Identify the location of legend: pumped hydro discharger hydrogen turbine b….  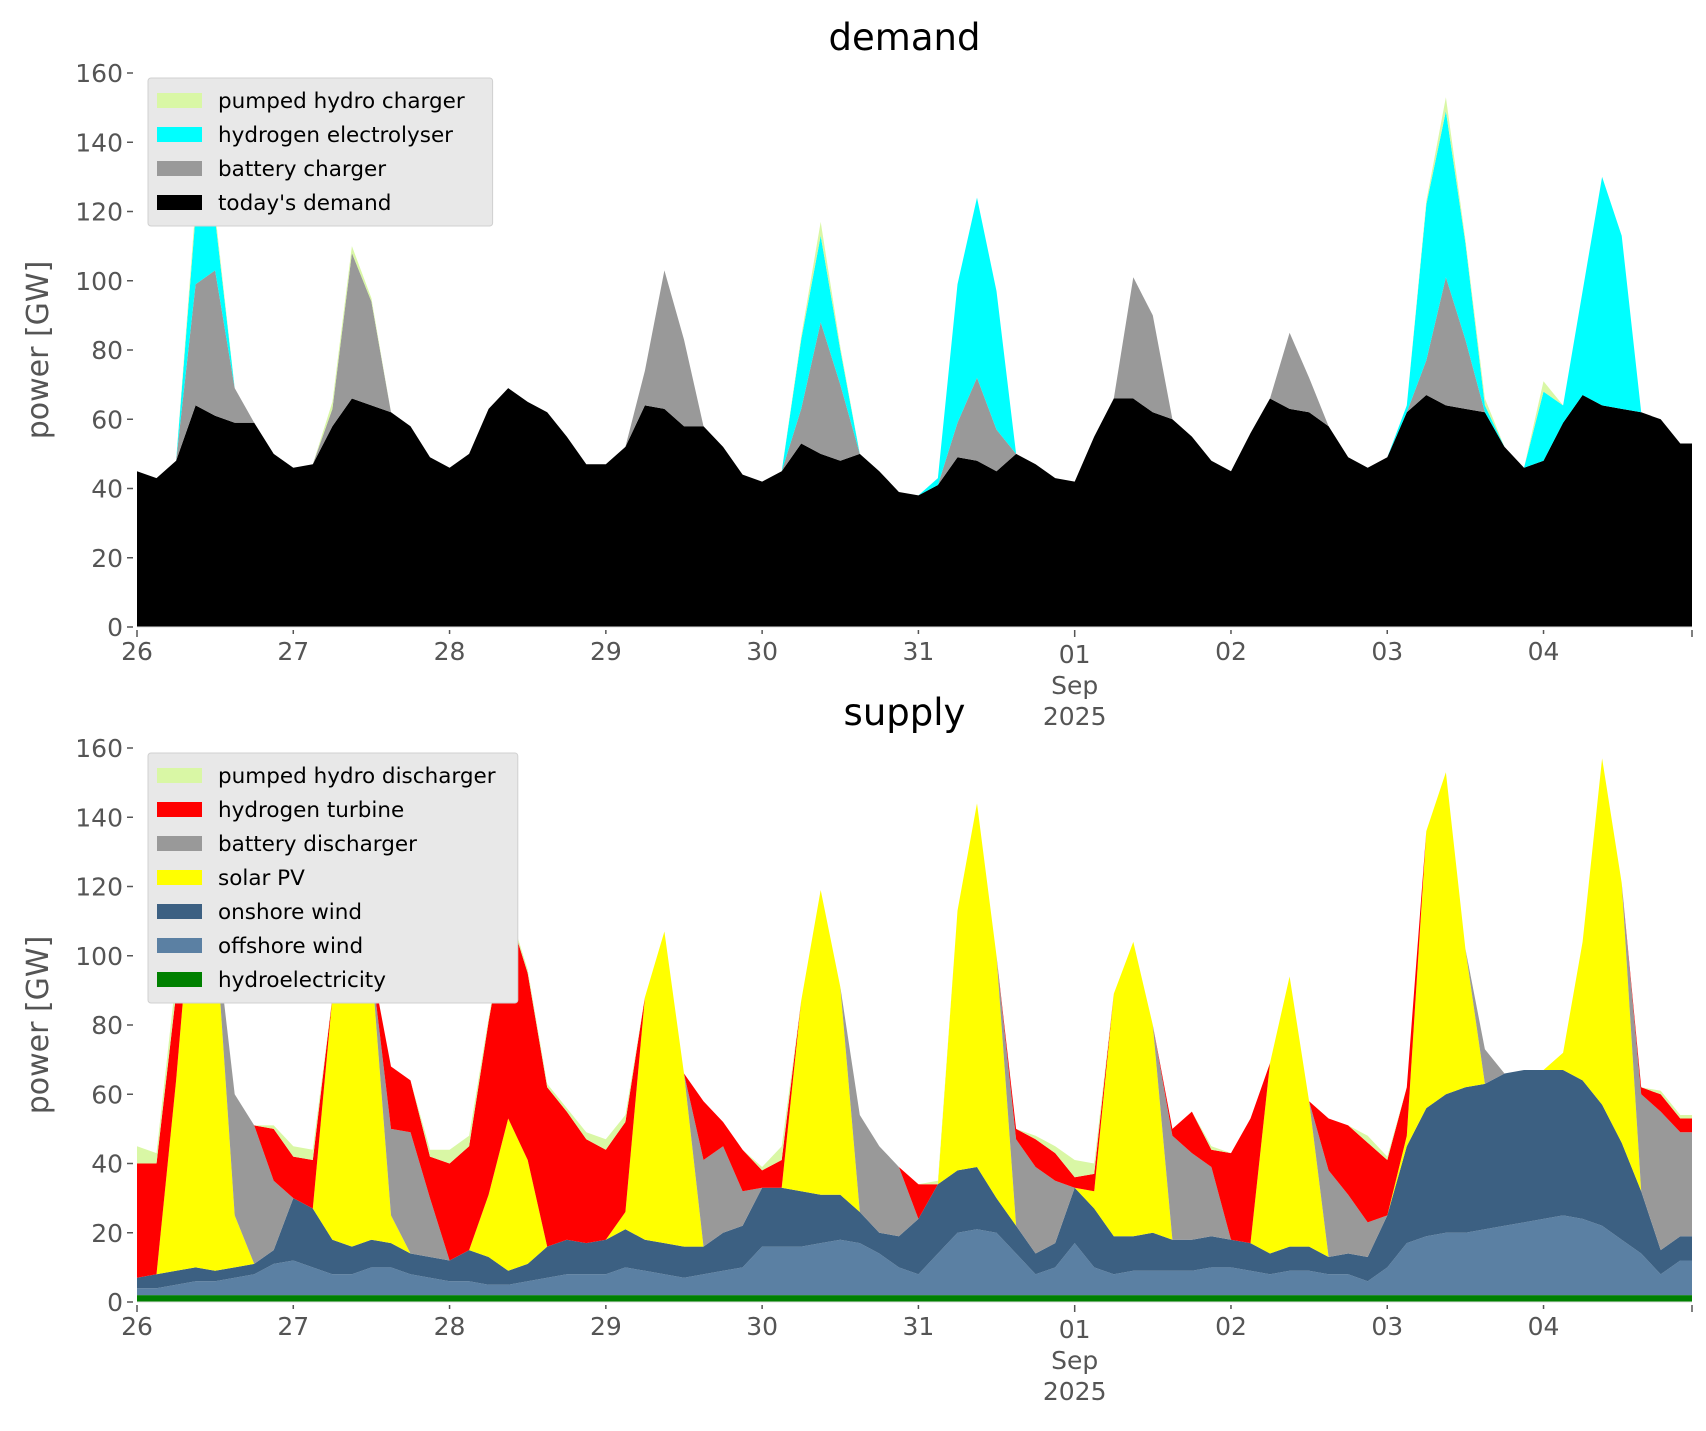
(333, 878).